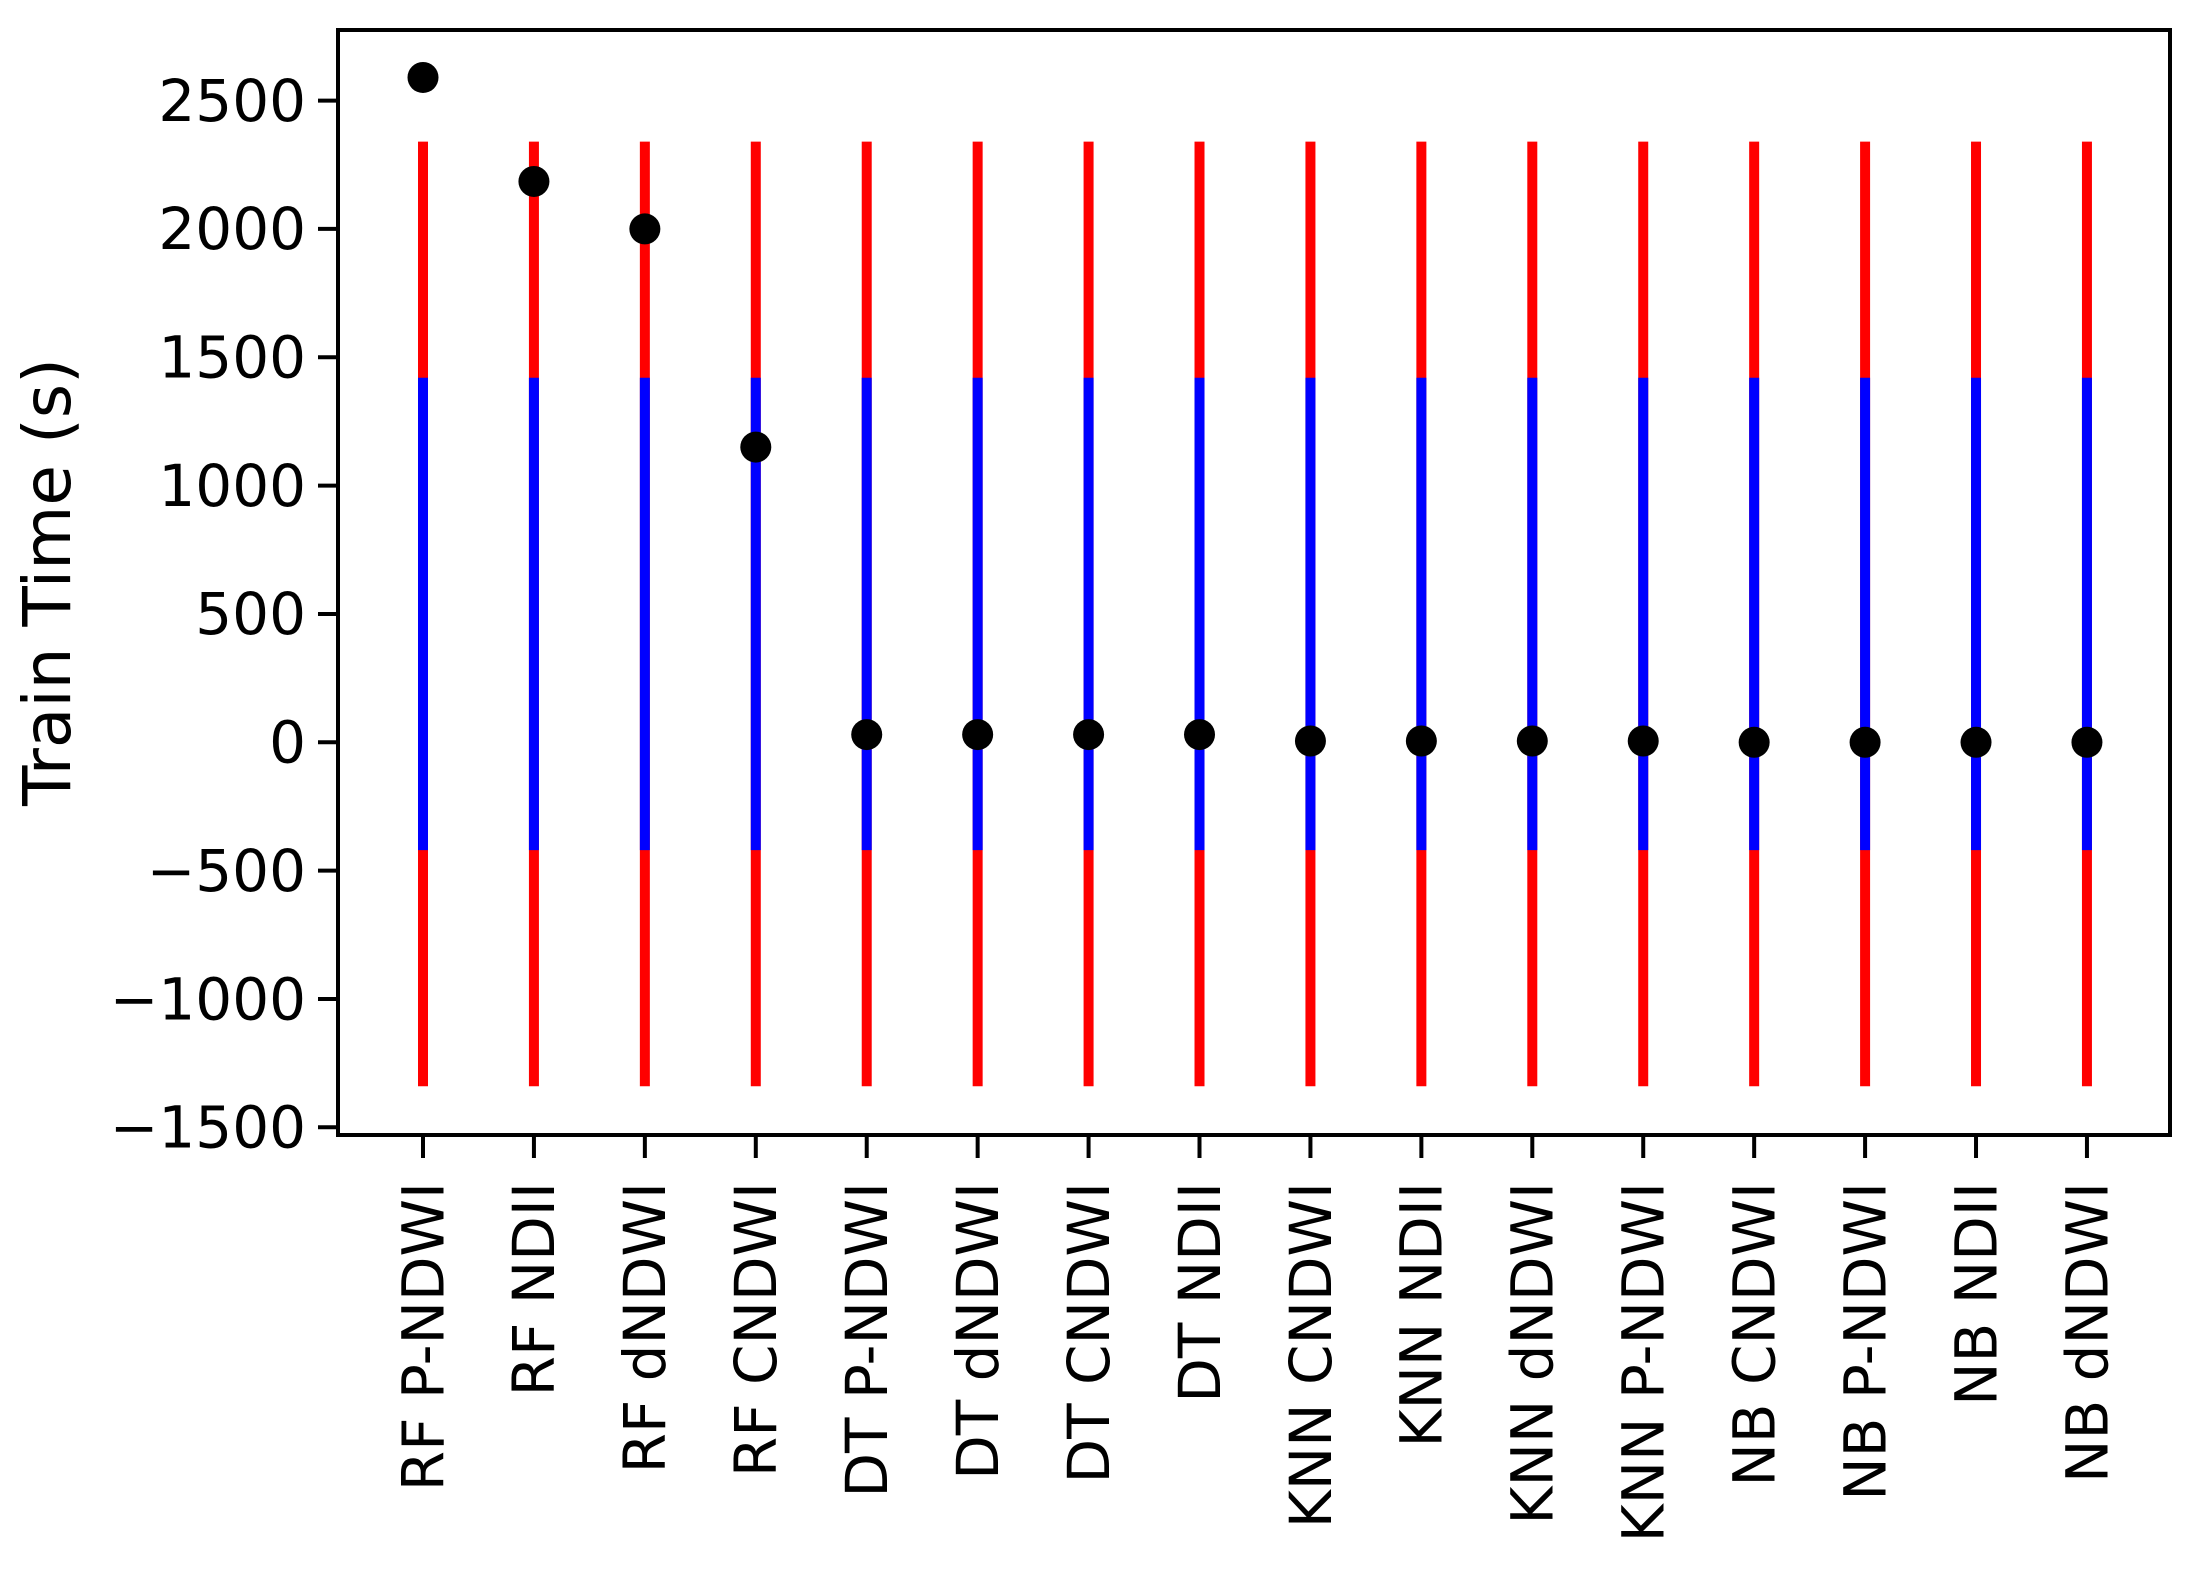 This screenshot has height=1594, width=2204. I want to click on y-tick-label: −500, so click(226, 871).